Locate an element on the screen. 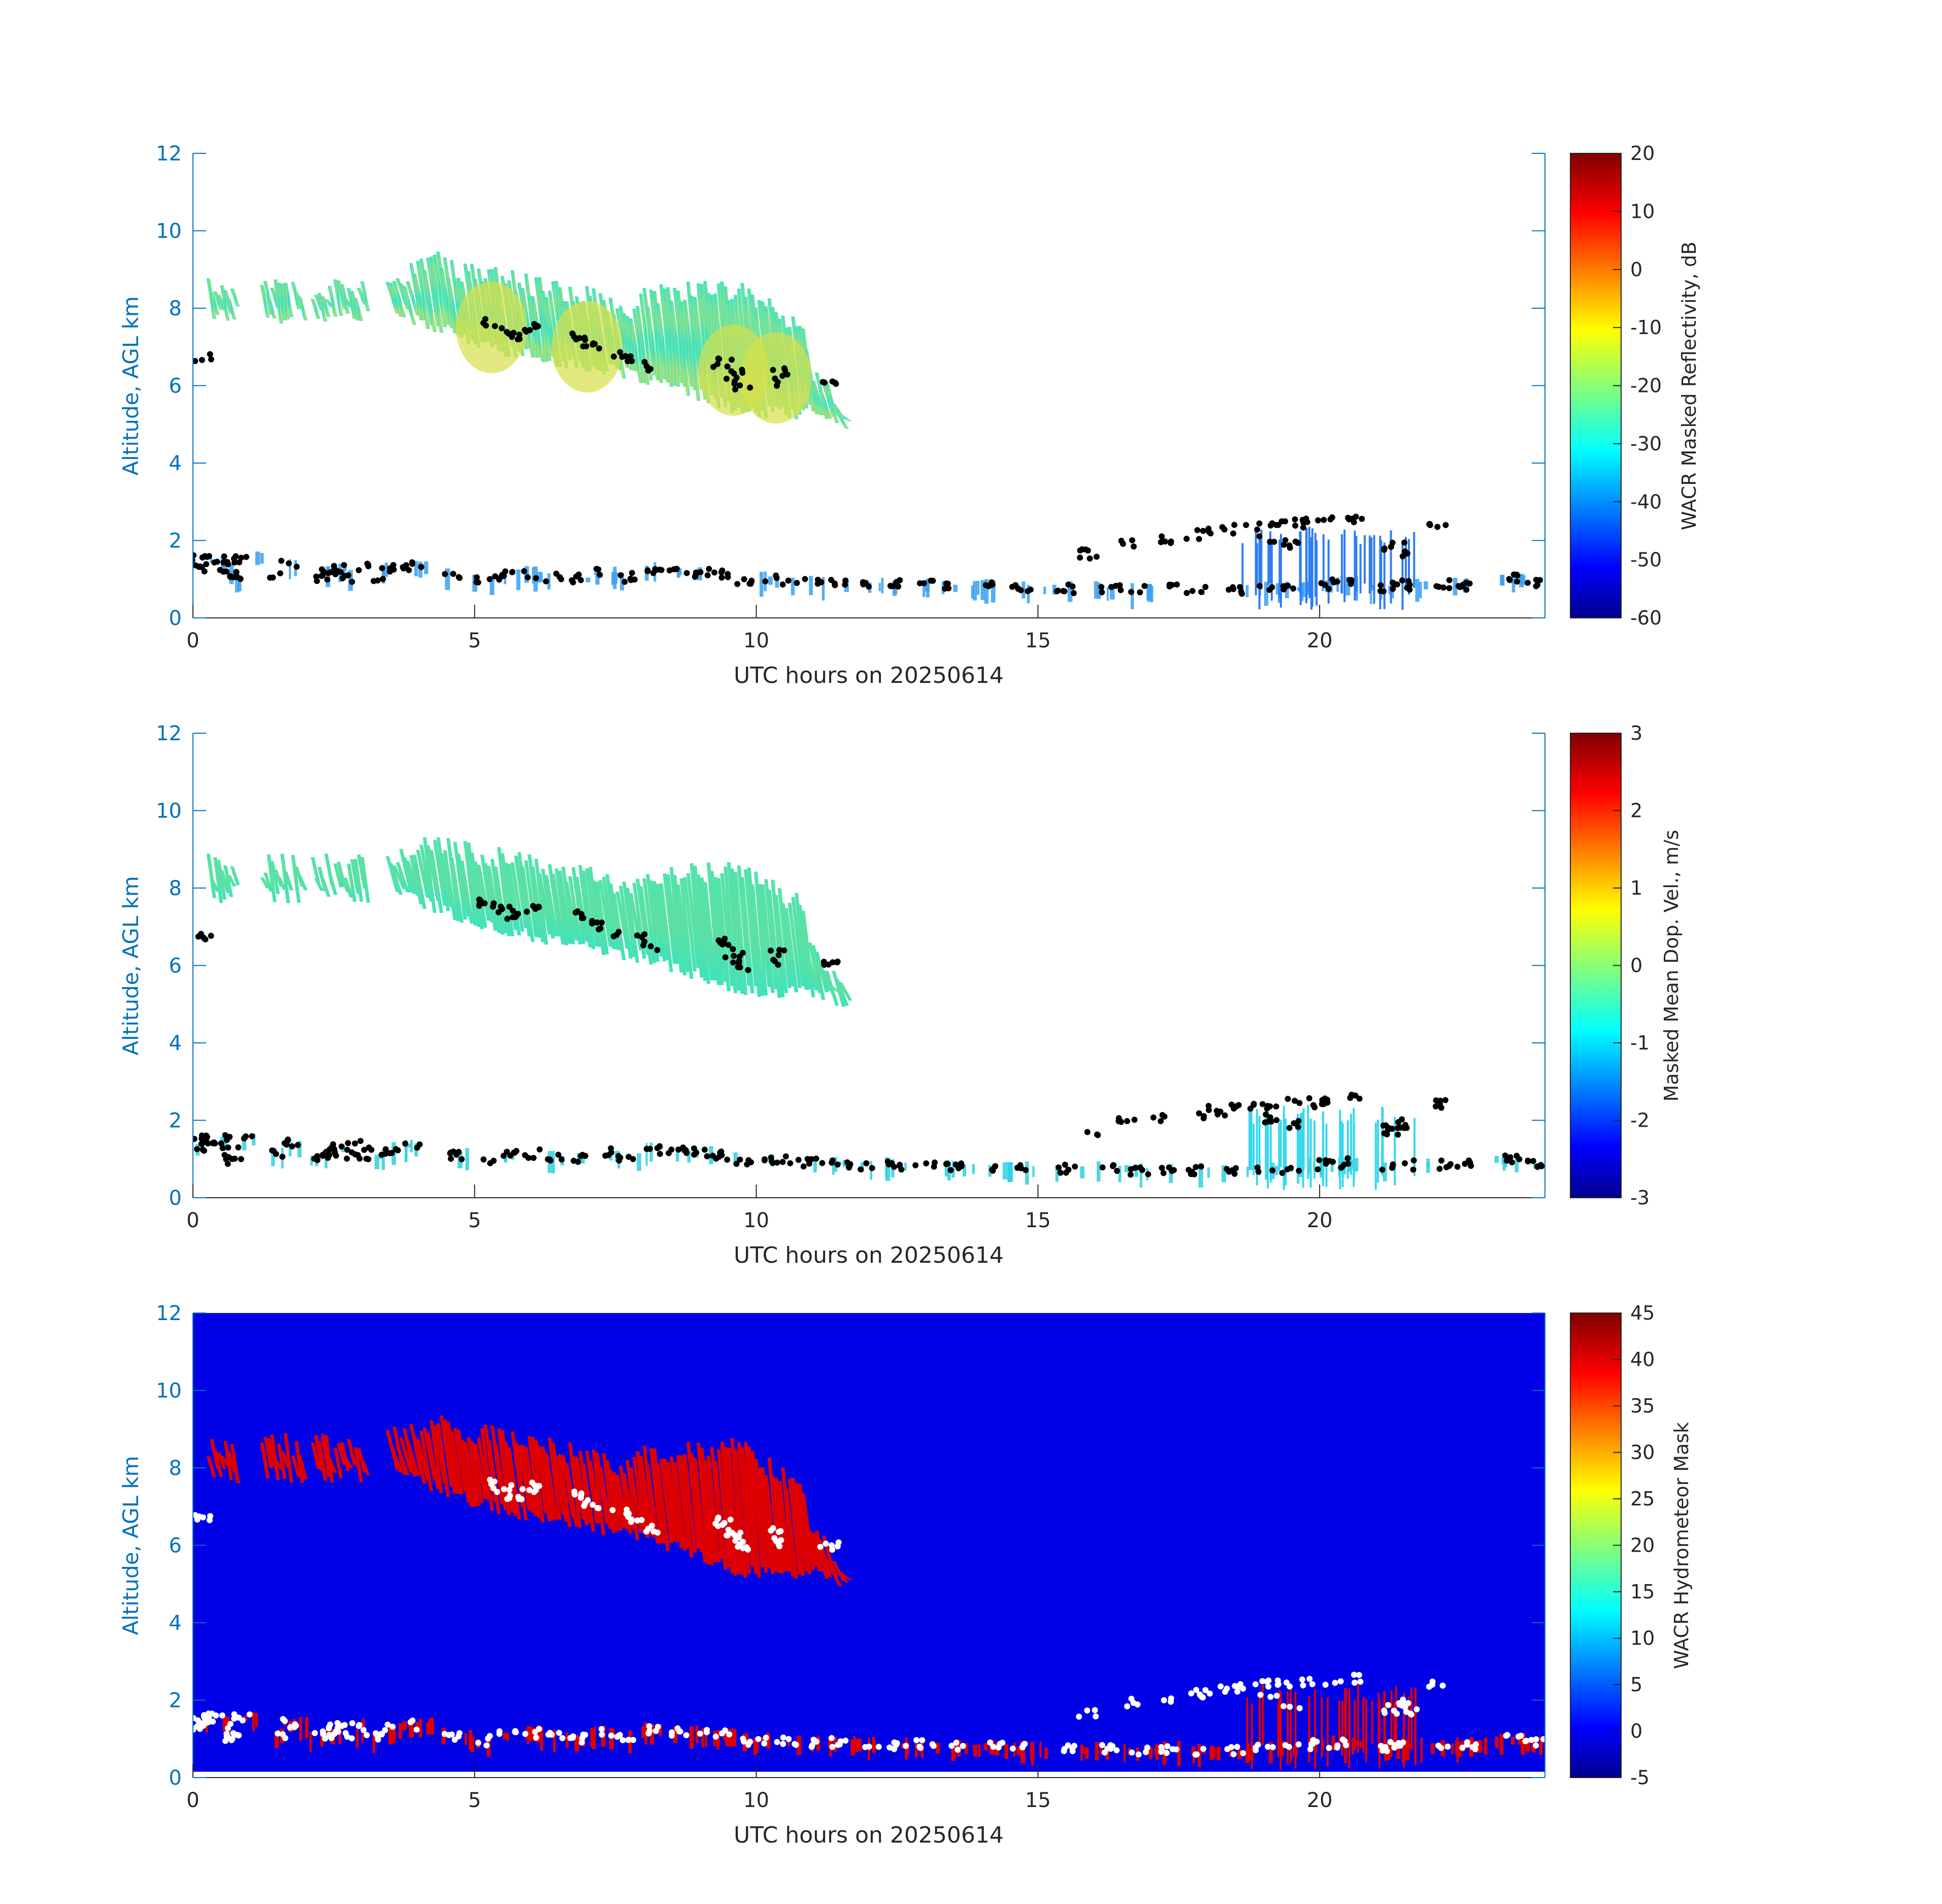 The width and height of the screenshot is (1942, 1904). y-tick-label: 12 is located at coordinates (169, 1314).